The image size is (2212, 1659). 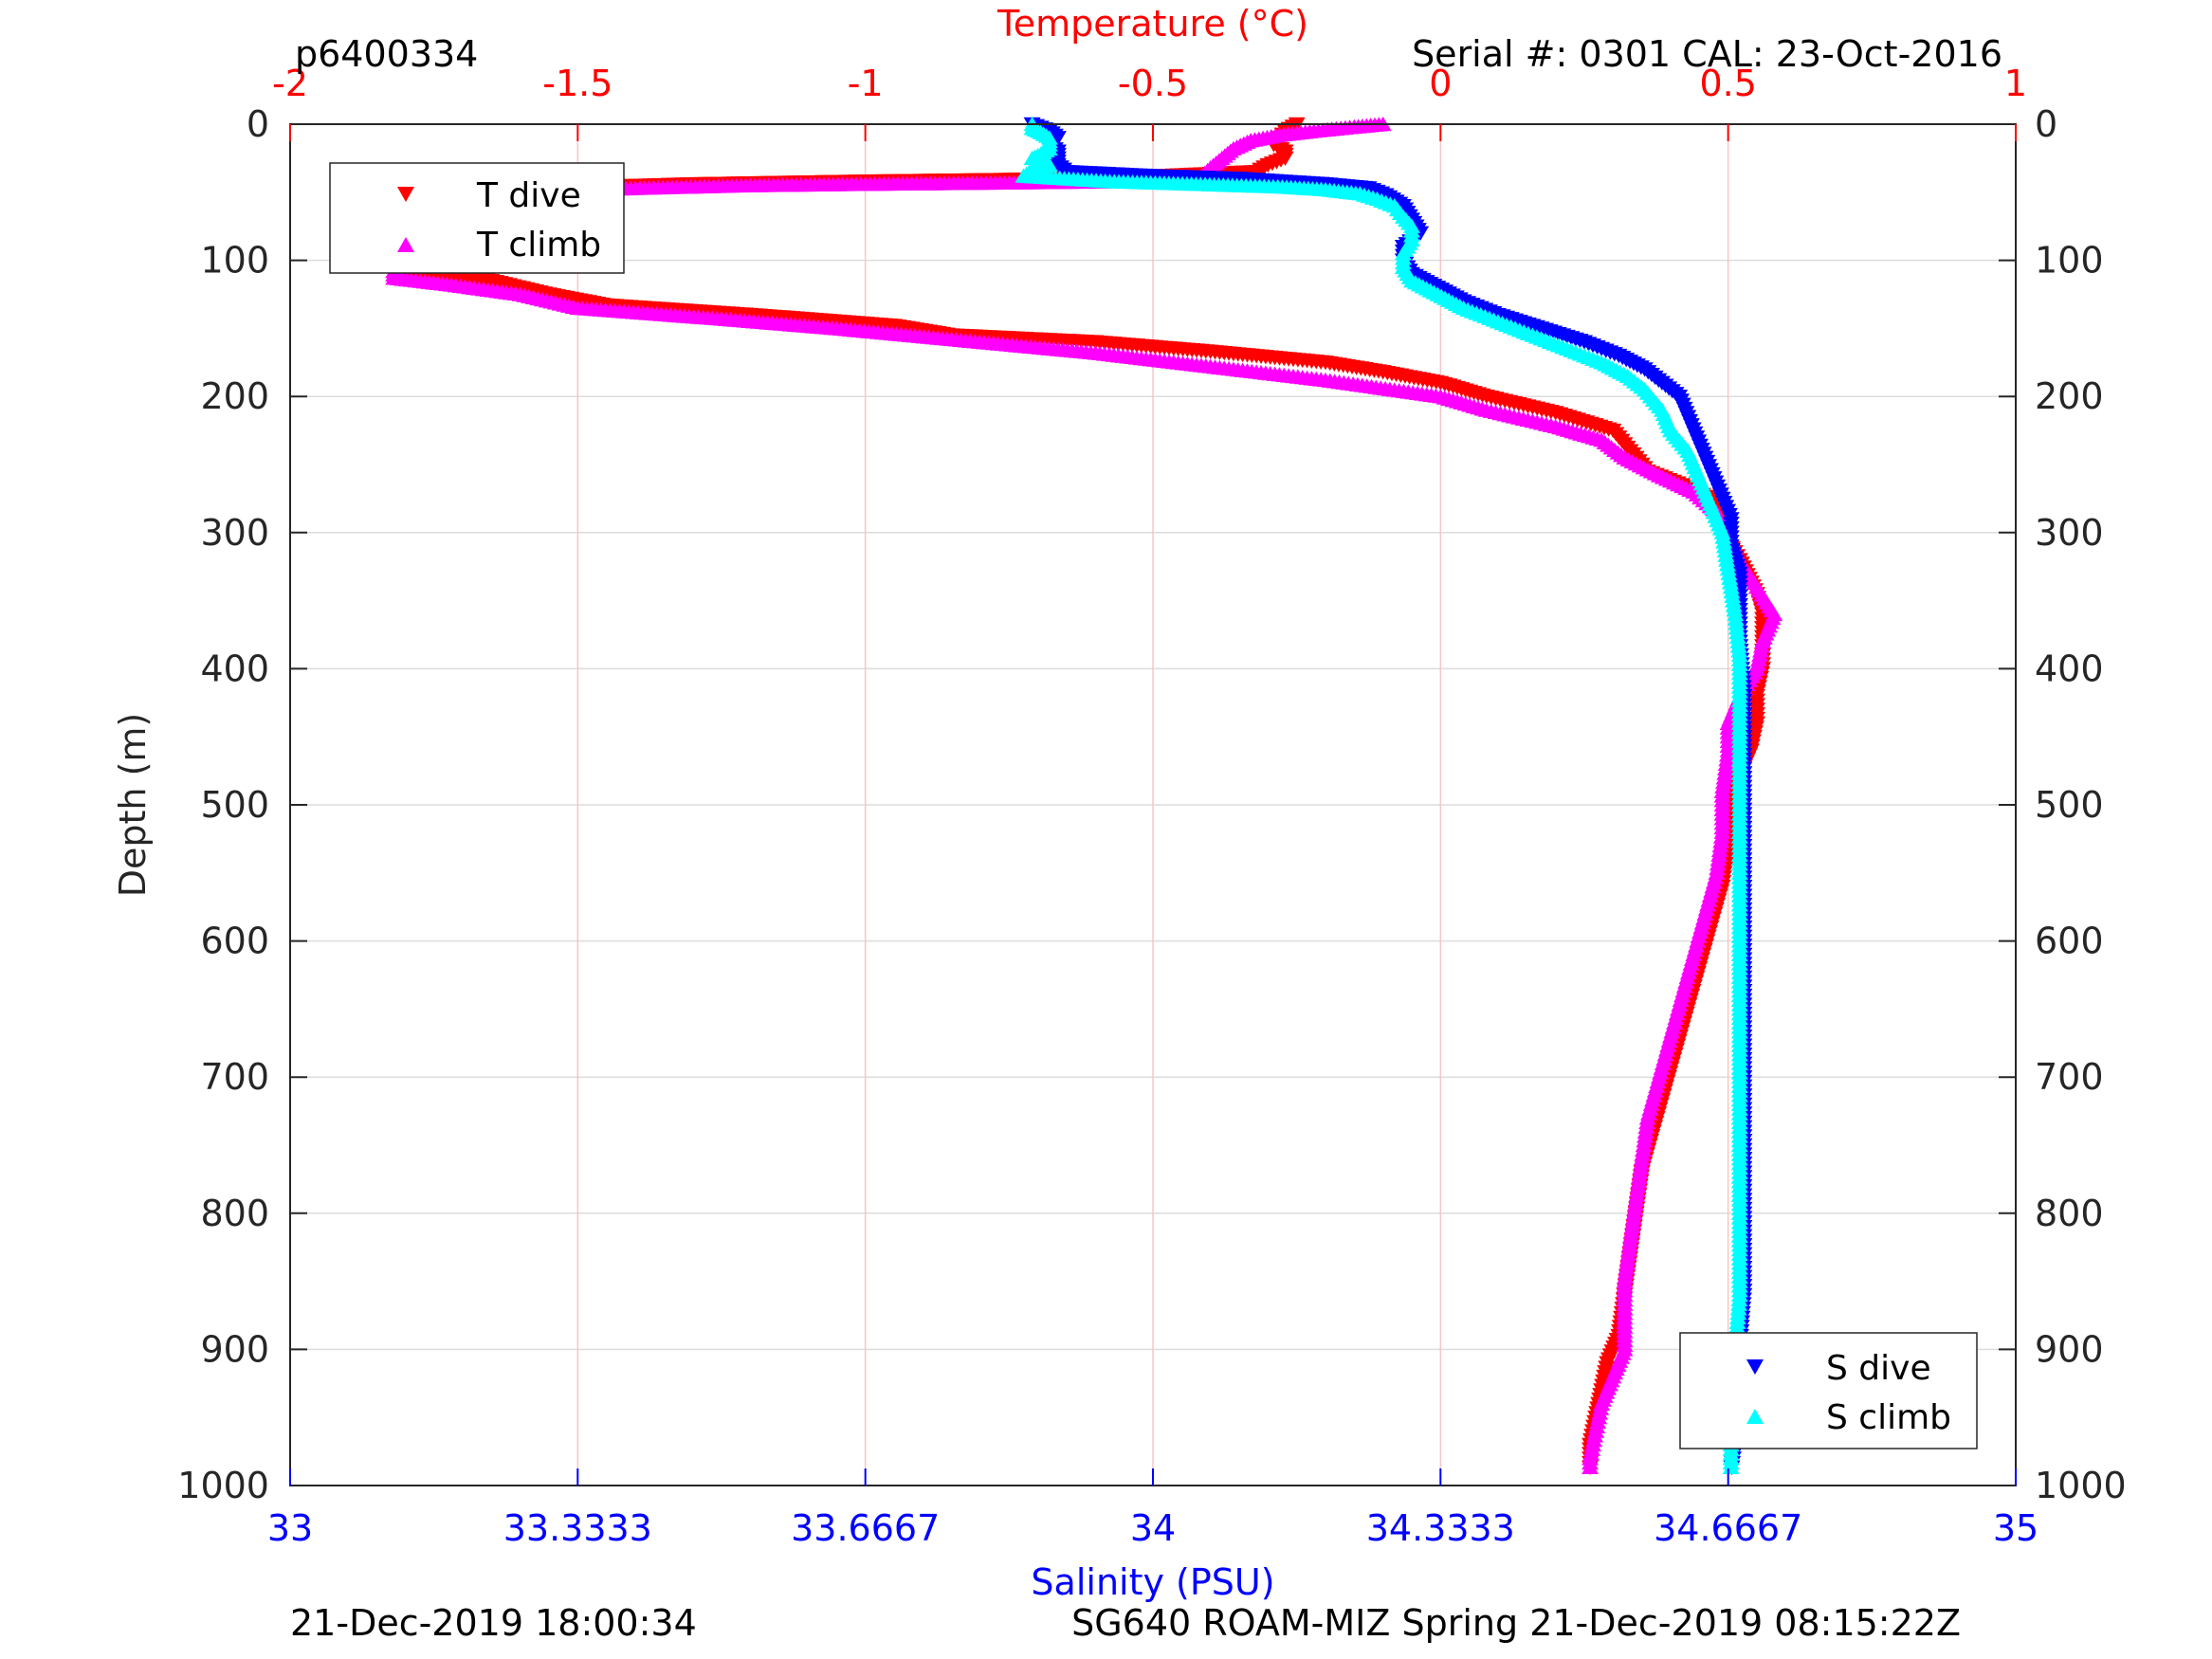 I want to click on legend-salinity-box, so click(x=1828, y=1390).